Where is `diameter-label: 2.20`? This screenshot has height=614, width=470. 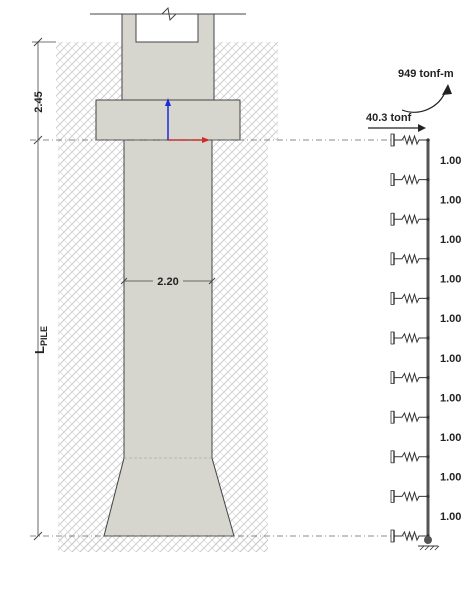
diameter-label: 2.20 is located at coordinates (167, 282).